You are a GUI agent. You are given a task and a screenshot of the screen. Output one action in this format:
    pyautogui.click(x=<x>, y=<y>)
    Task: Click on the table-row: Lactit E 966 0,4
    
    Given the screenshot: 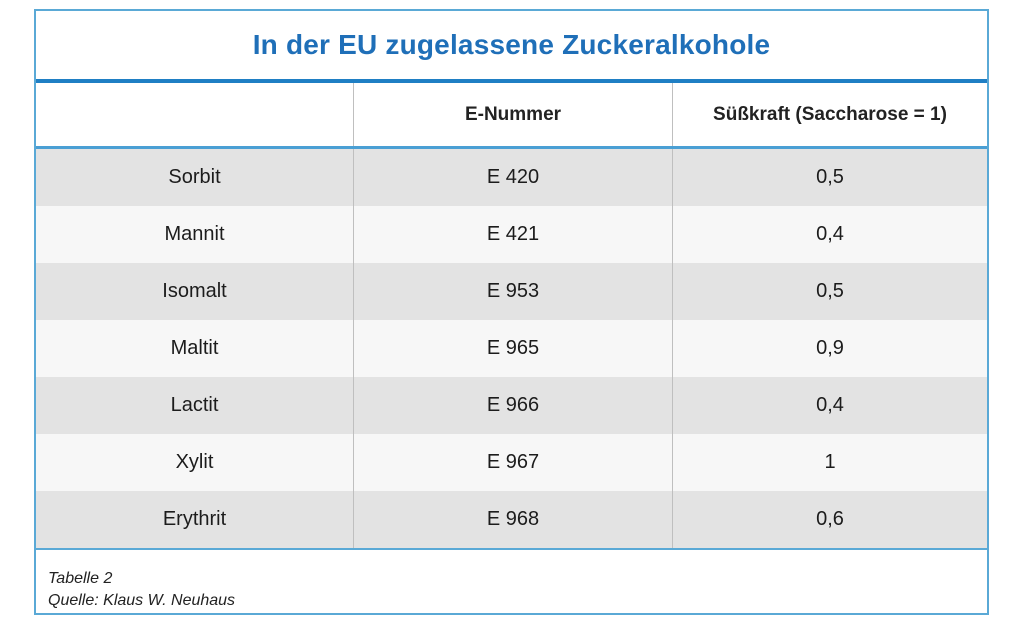 What is the action you would take?
    pyautogui.click(x=511, y=405)
    